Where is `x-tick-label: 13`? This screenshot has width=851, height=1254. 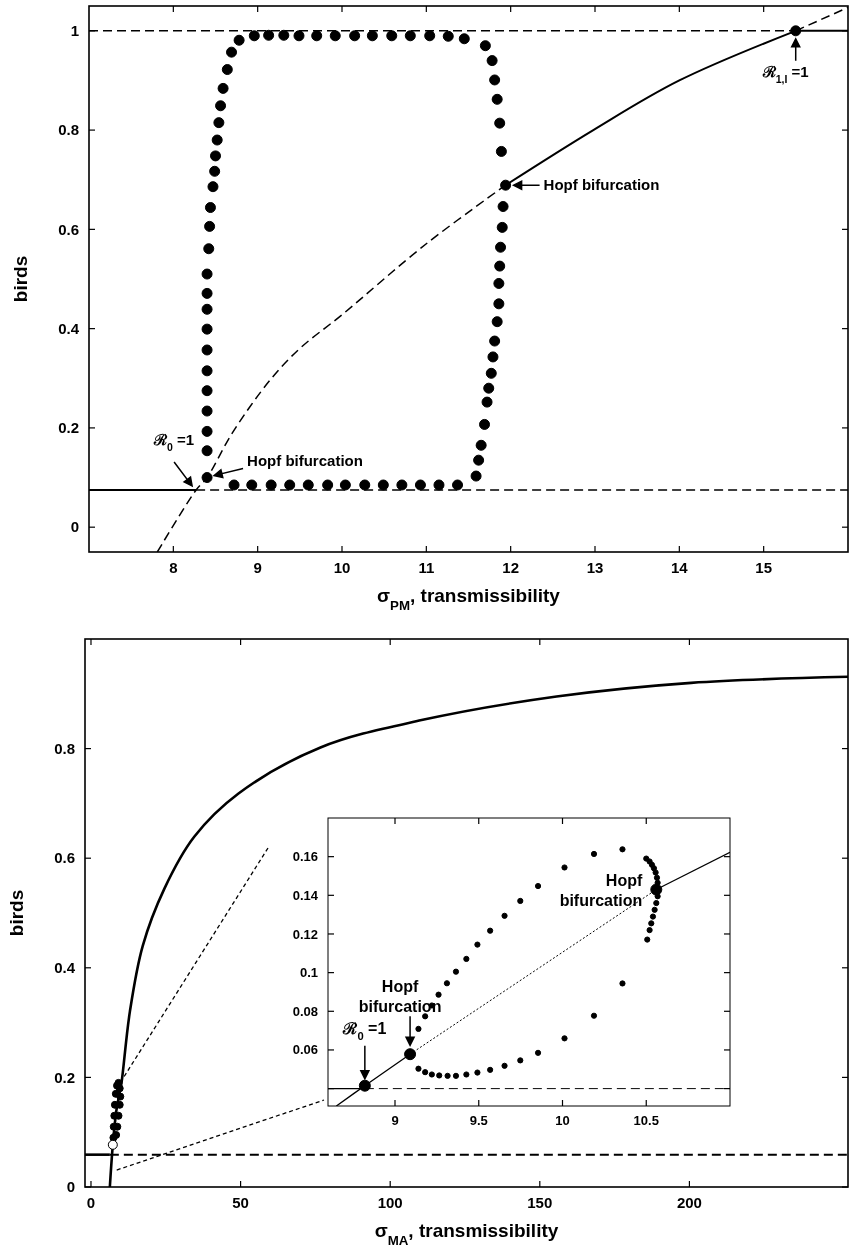 x-tick-label: 13 is located at coordinates (595, 567).